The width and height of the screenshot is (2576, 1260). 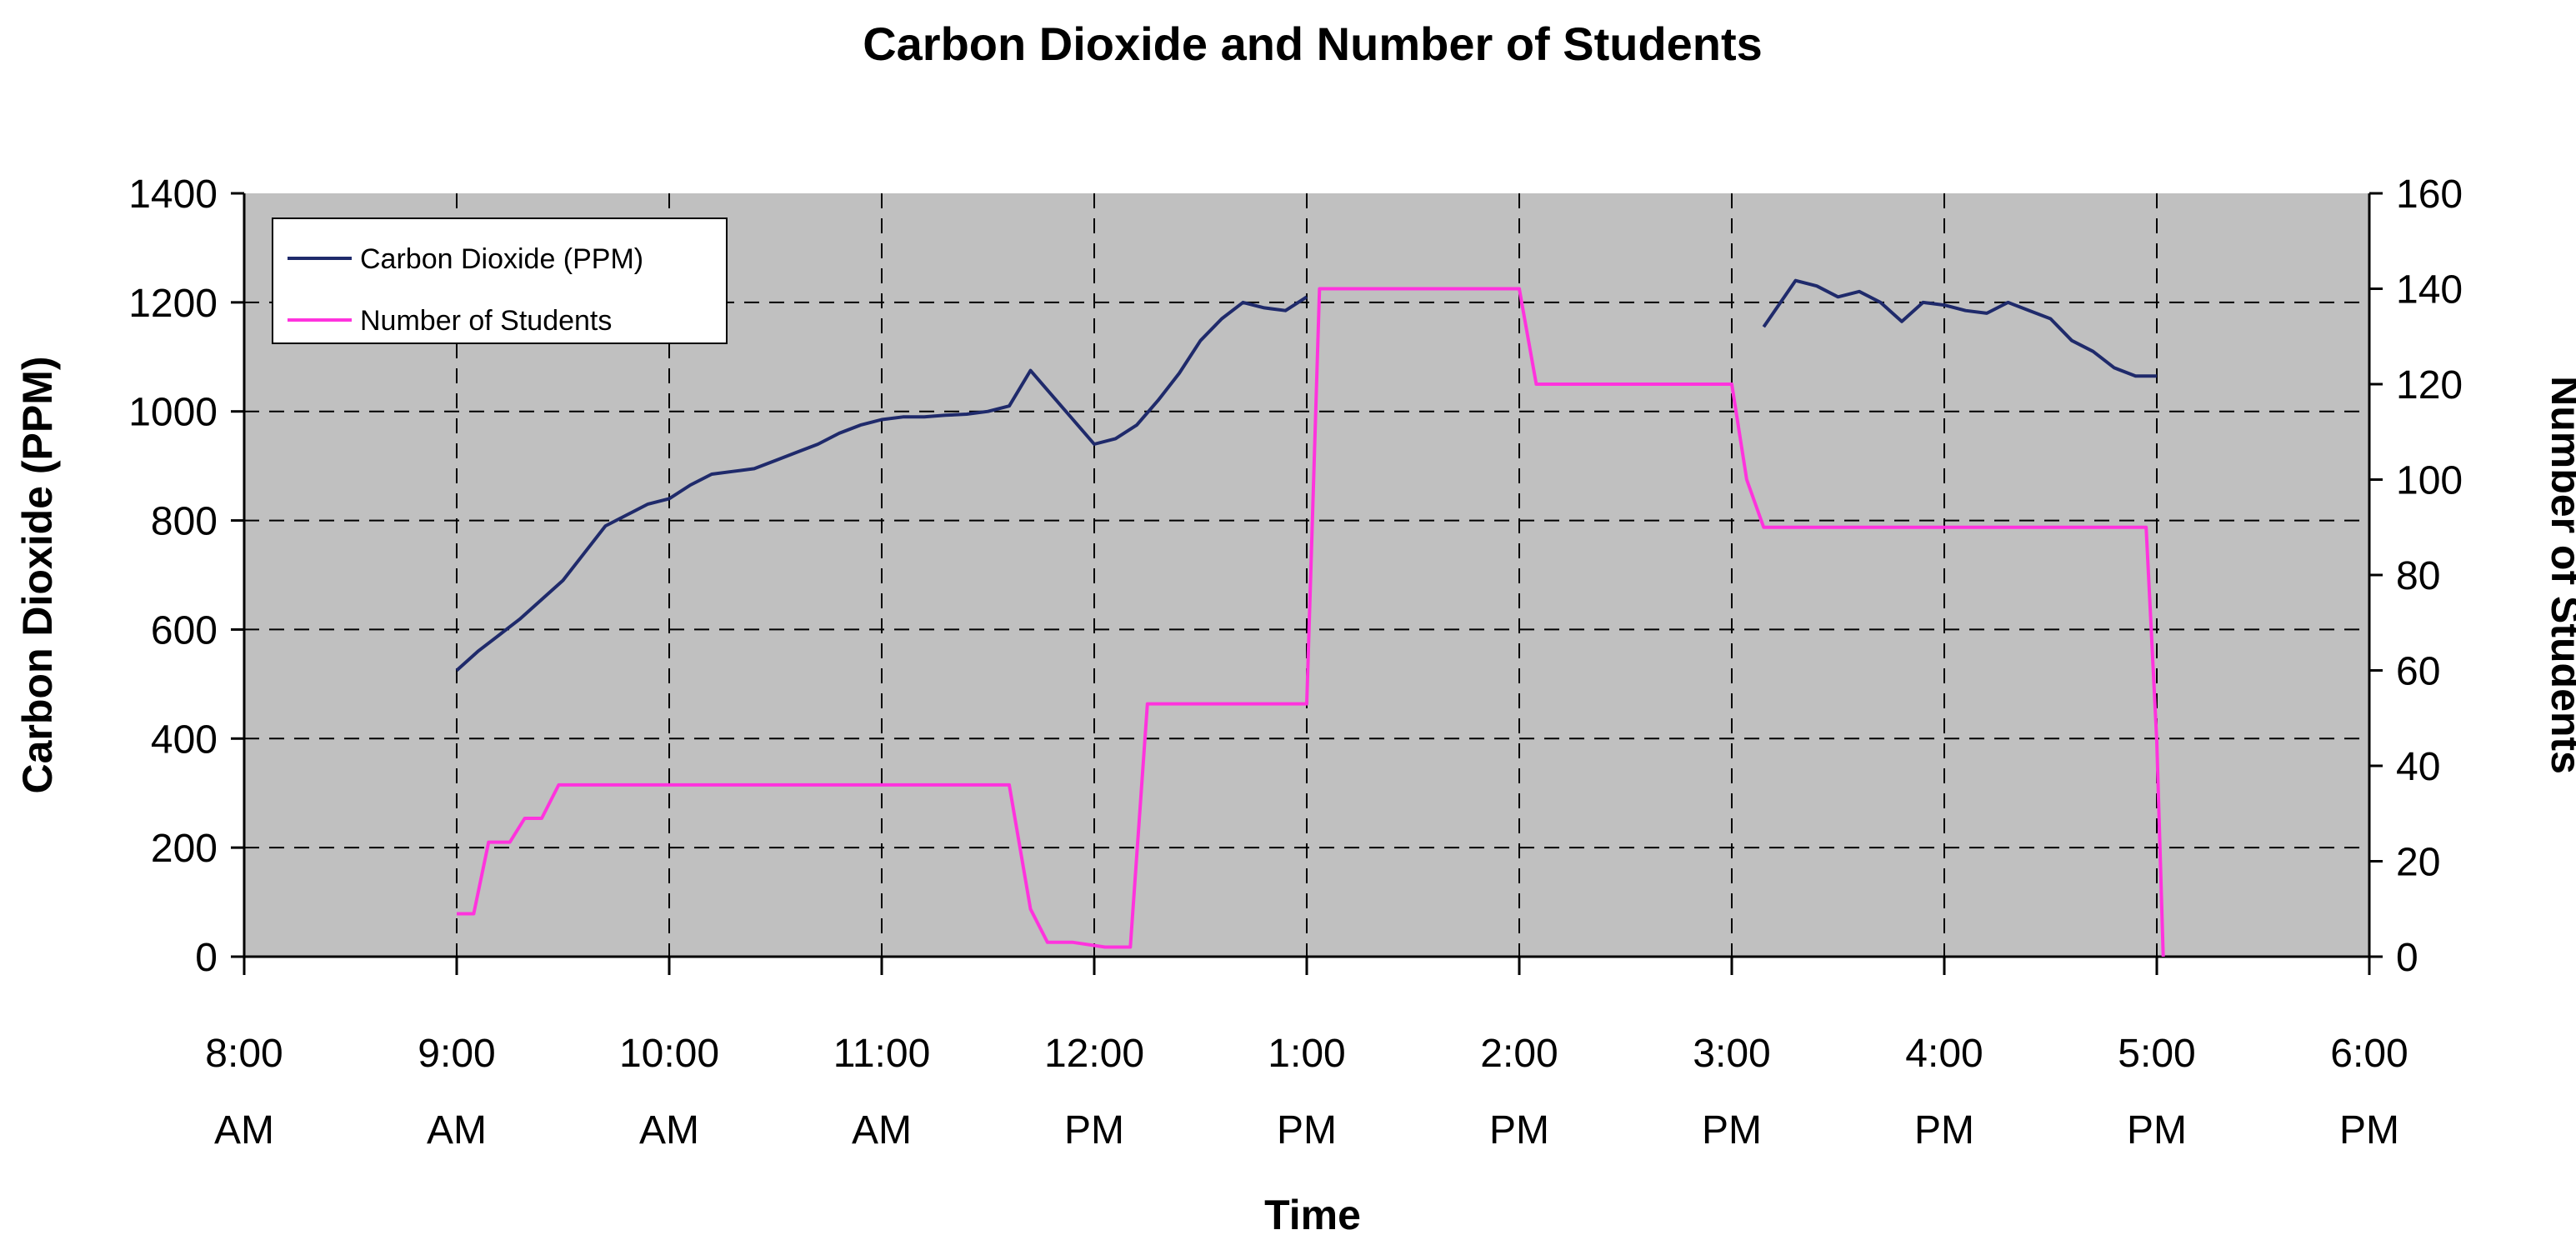 What do you see at coordinates (2418, 576) in the screenshot?
I see `y-right-tick-label: 80` at bounding box center [2418, 576].